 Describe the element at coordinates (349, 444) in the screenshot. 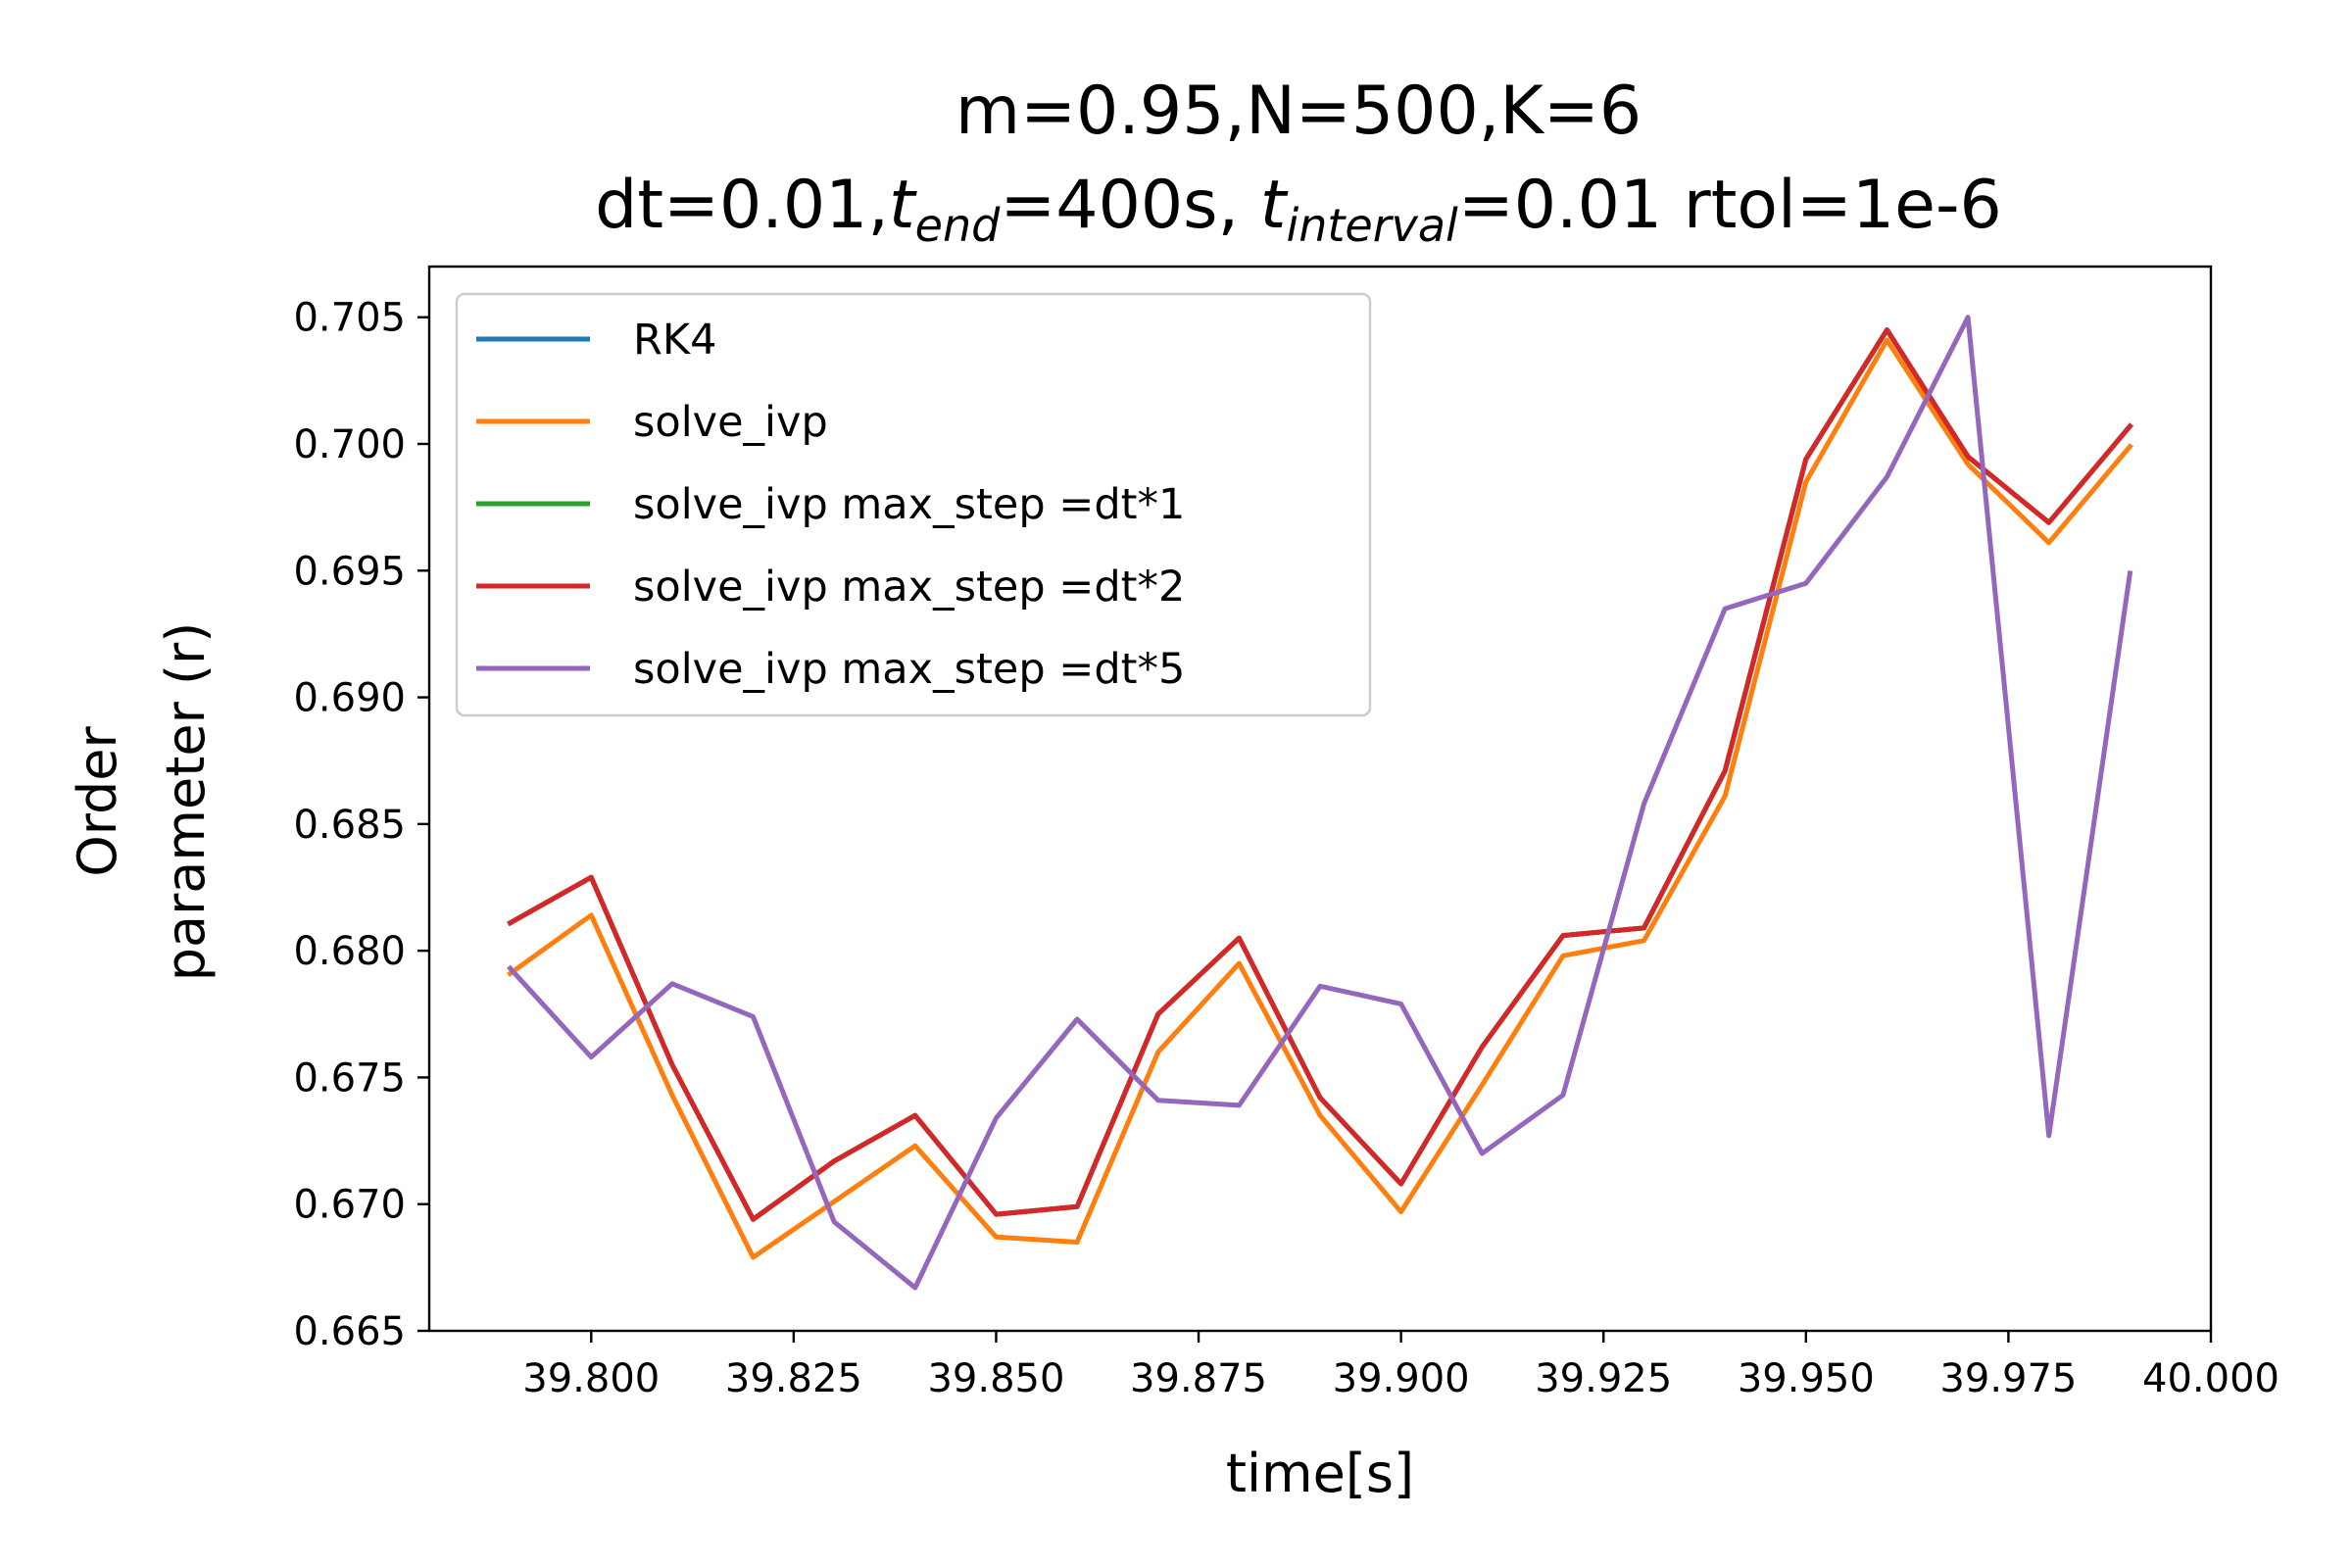

I see `y-tick-label: 0.700` at that location.